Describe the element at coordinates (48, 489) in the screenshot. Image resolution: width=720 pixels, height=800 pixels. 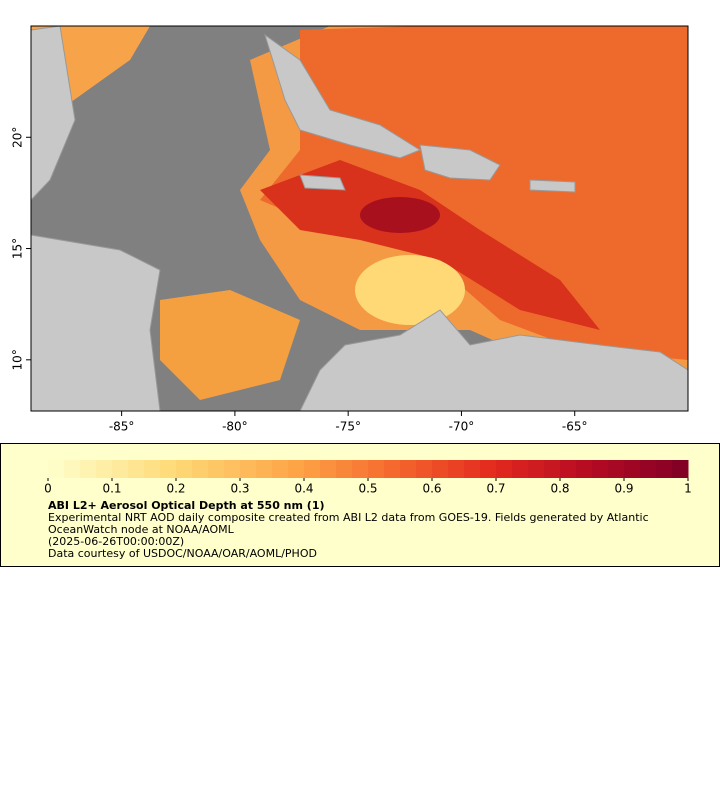
I see `colorbar-tick-label: 0` at that location.